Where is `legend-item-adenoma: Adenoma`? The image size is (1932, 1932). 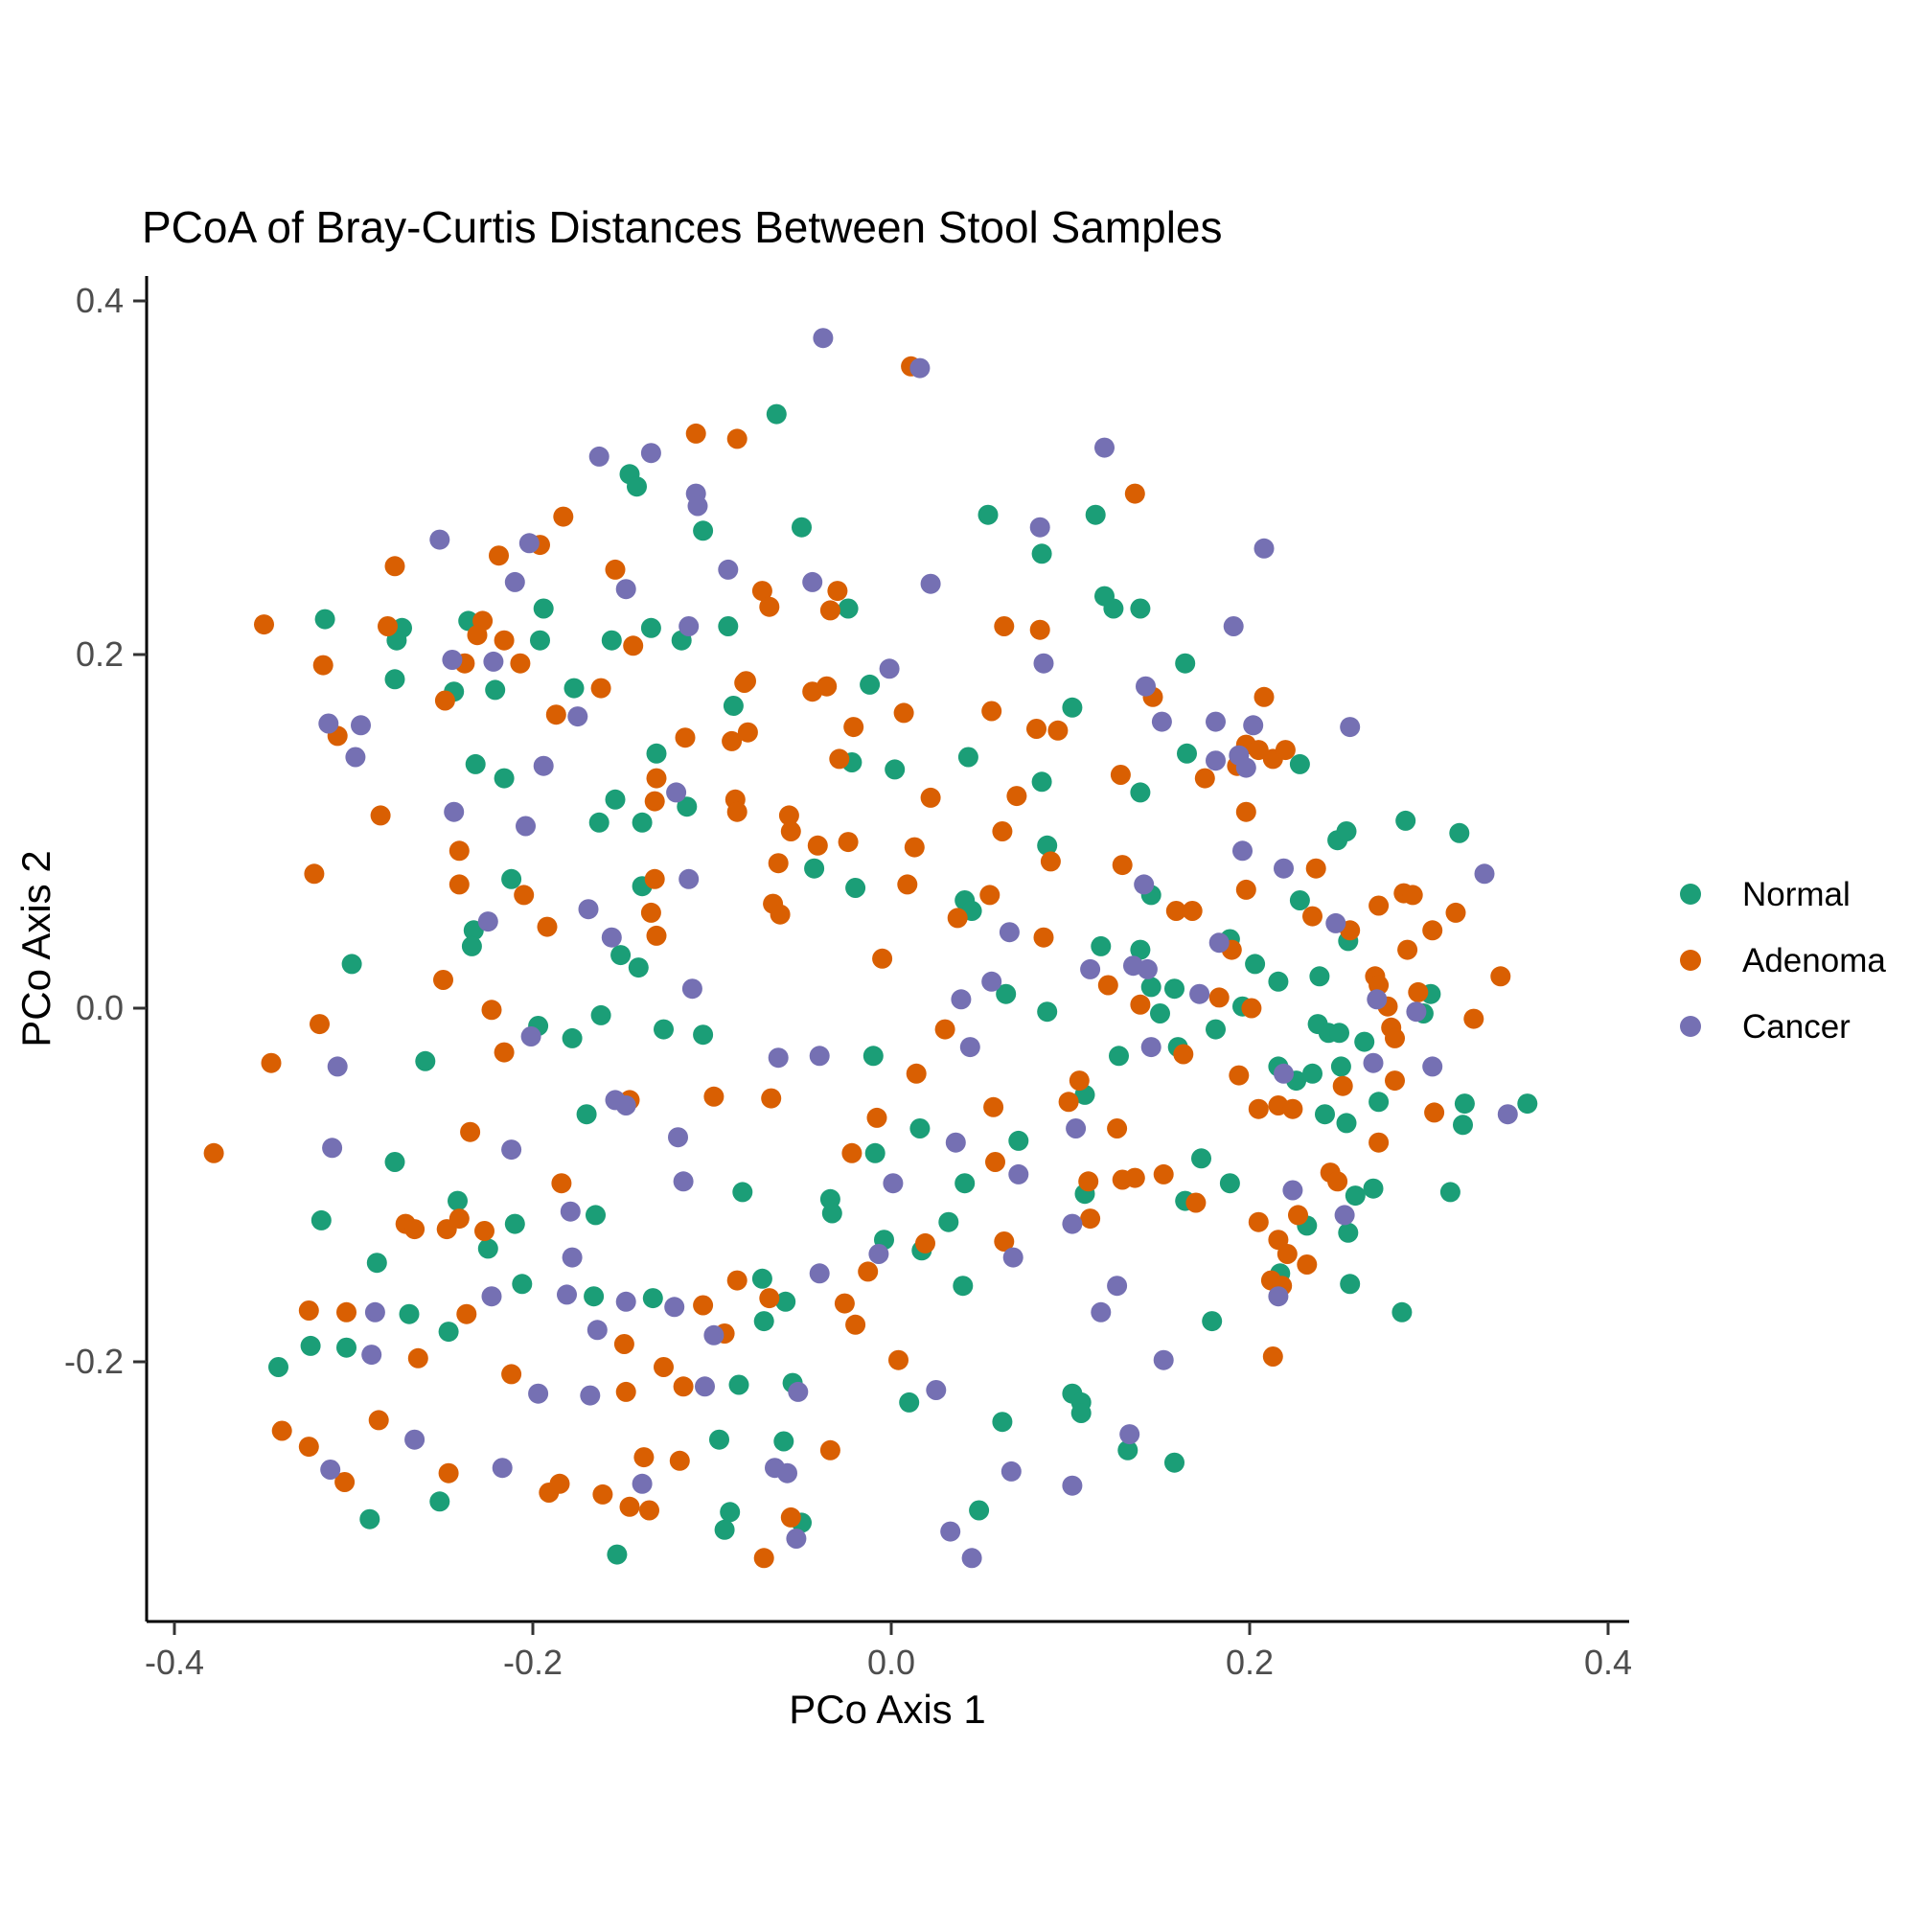 legend-item-adenoma: Adenoma is located at coordinates (1783, 960).